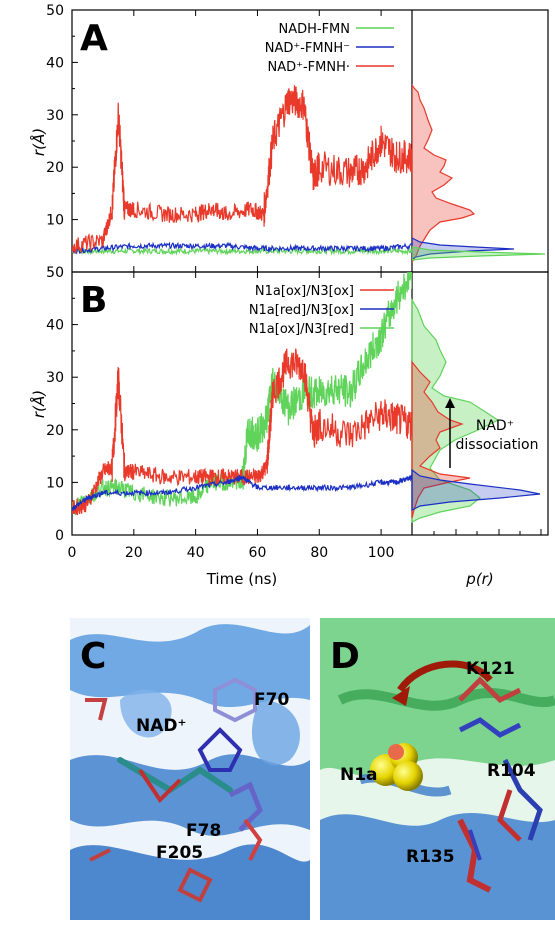  Describe the element at coordinates (345, 656) in the screenshot. I see `panel-label-d: D` at that location.